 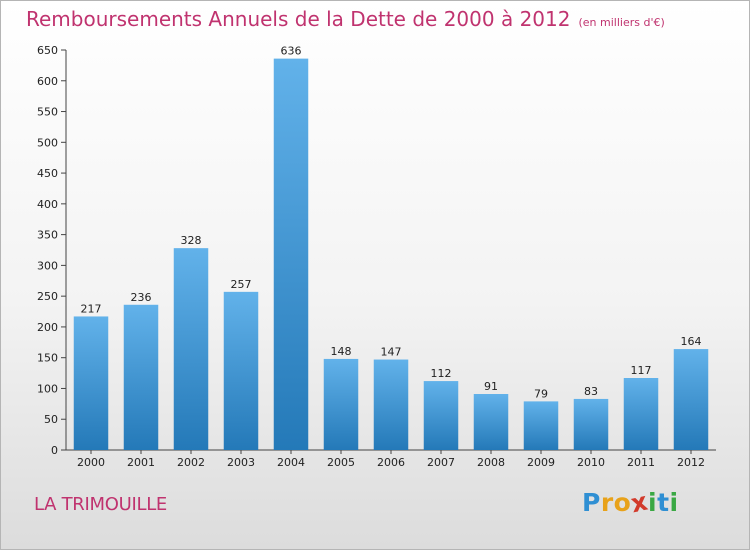 What do you see at coordinates (47, 358) in the screenshot?
I see `y-tick-label: 150` at bounding box center [47, 358].